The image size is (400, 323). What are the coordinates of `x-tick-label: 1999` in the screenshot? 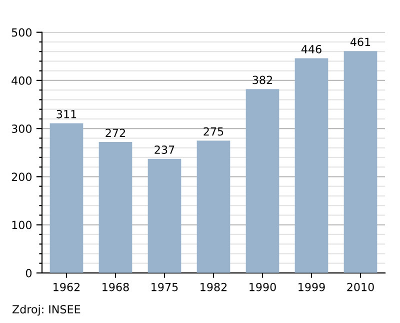 It's located at (311, 287).